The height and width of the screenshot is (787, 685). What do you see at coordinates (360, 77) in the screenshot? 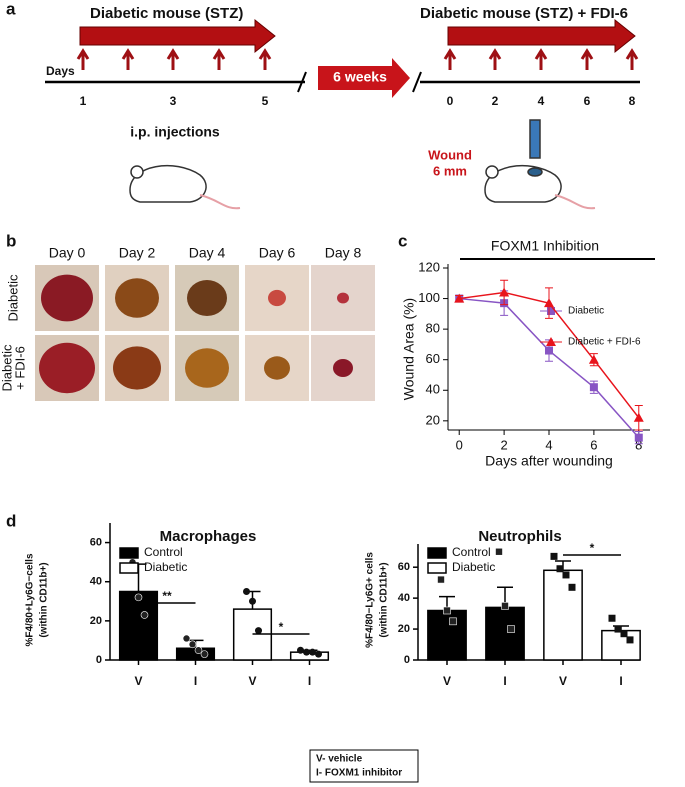
I see `gap-label: 6 weeks` at bounding box center [360, 77].